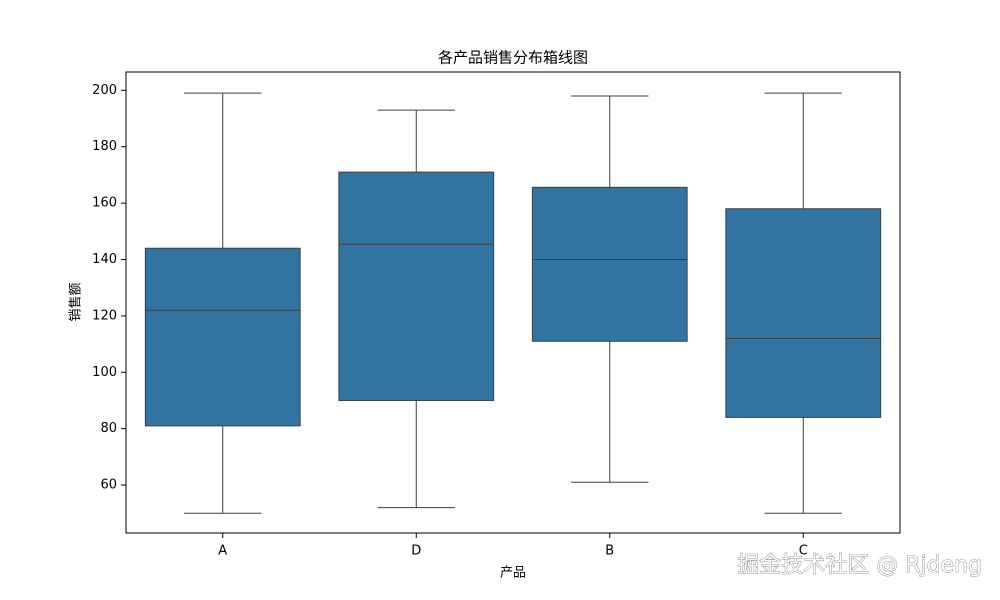 Image resolution: width=1000 pixels, height=600 pixels. I want to click on y-axis-label: 销售额, so click(76, 301).